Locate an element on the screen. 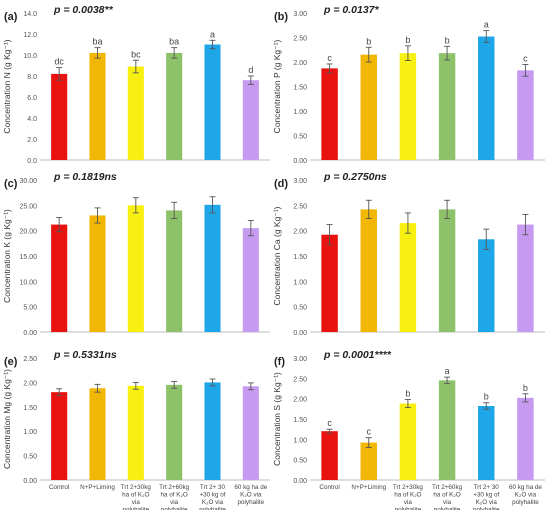 This screenshot has height=510, width=550. y-axis-label: Concentration K (g Kg⁻¹) is located at coordinates (7, 256).